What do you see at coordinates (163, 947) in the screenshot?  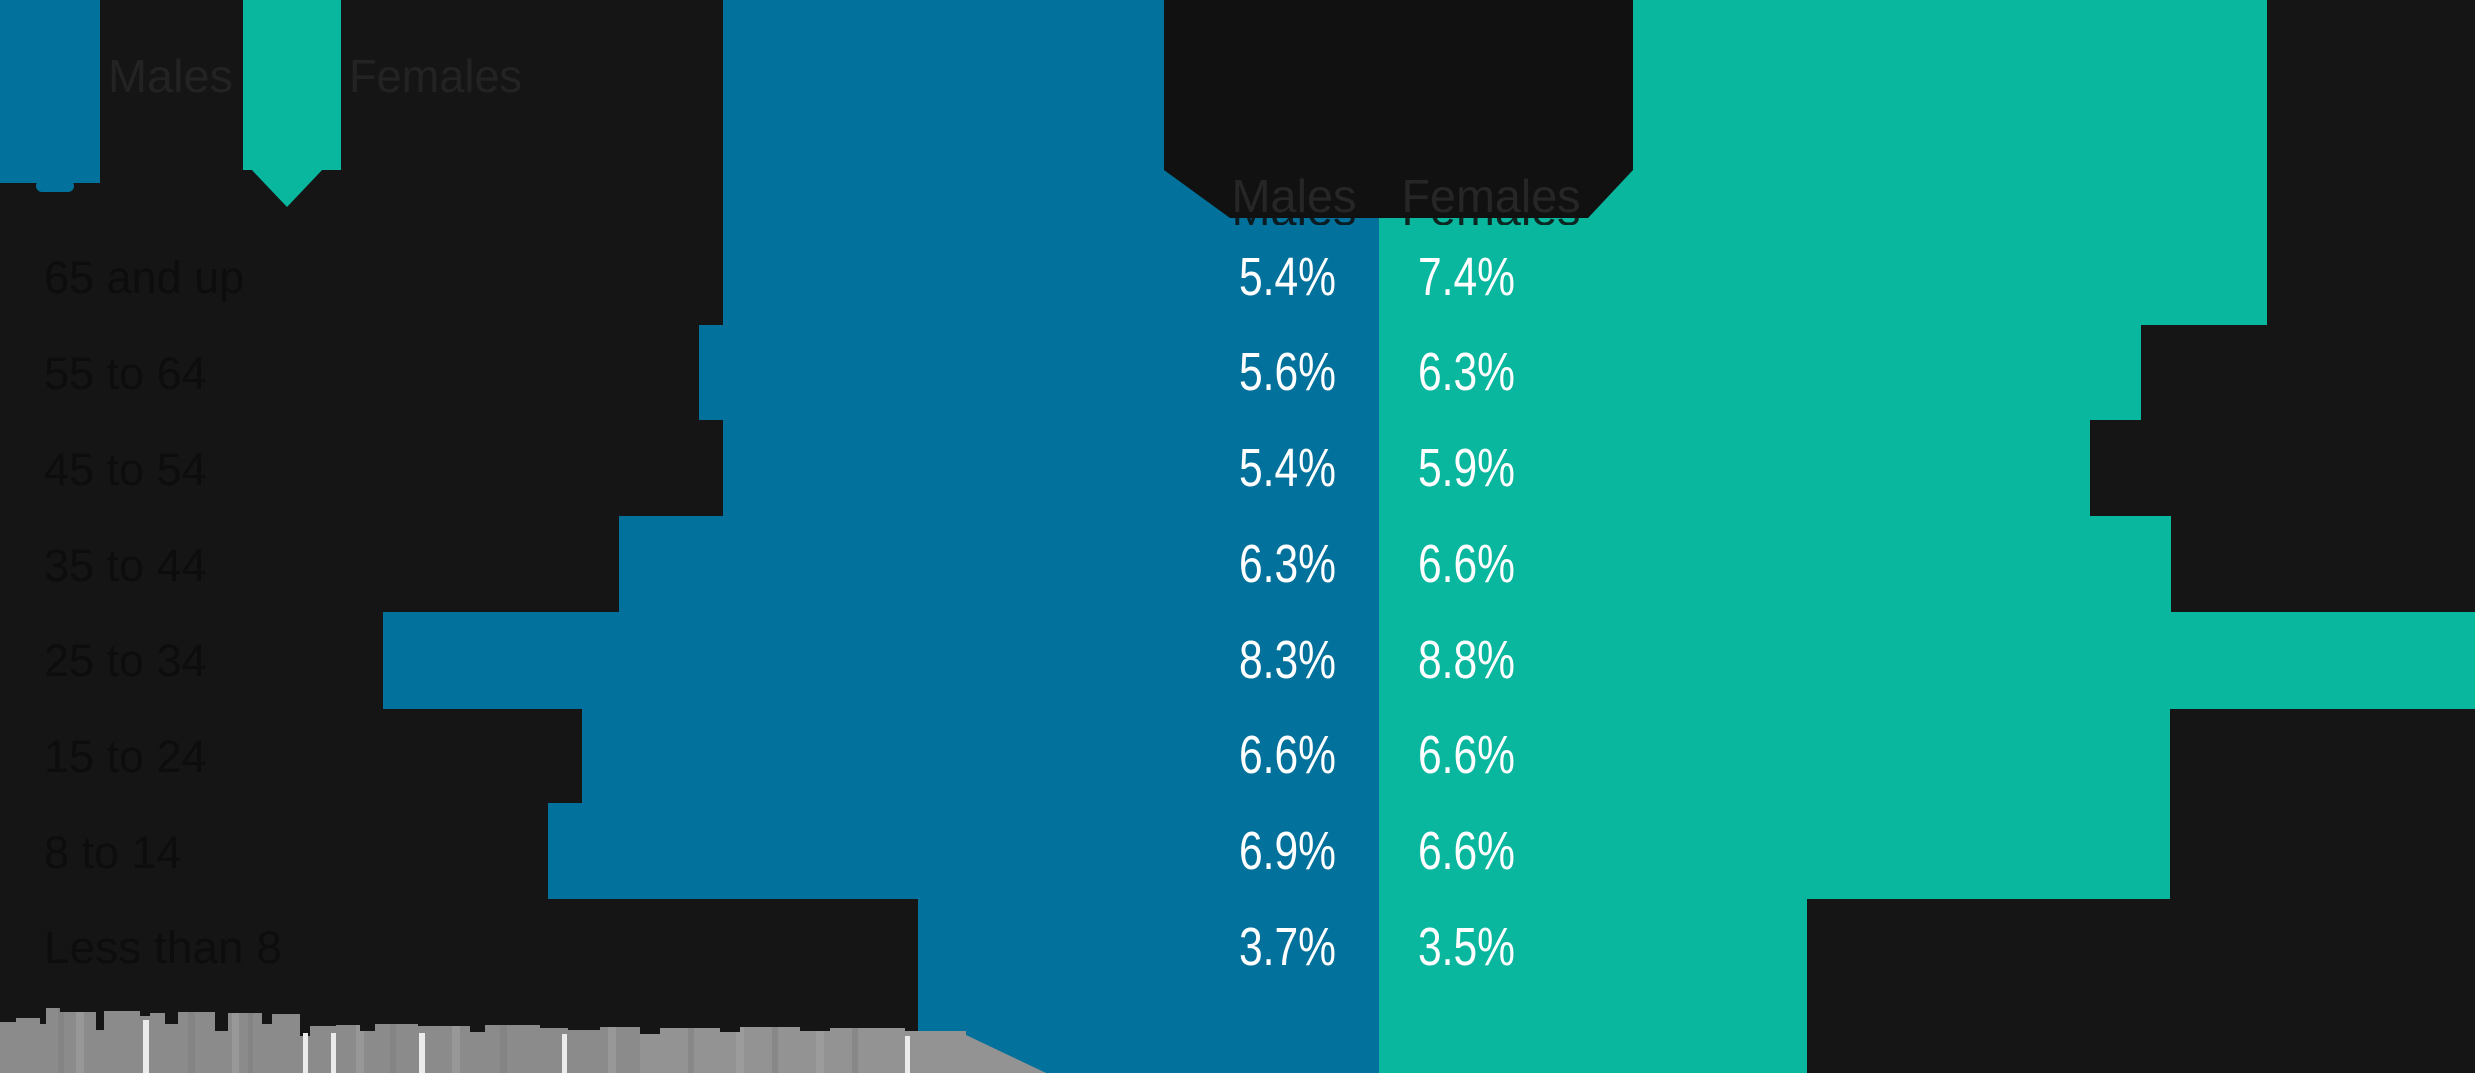 I see `svg-text: Less than 8` at bounding box center [163, 947].